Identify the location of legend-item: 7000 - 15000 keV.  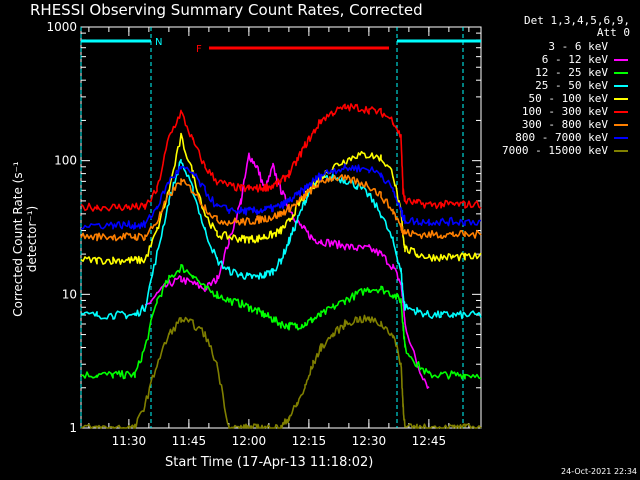
(565, 150).